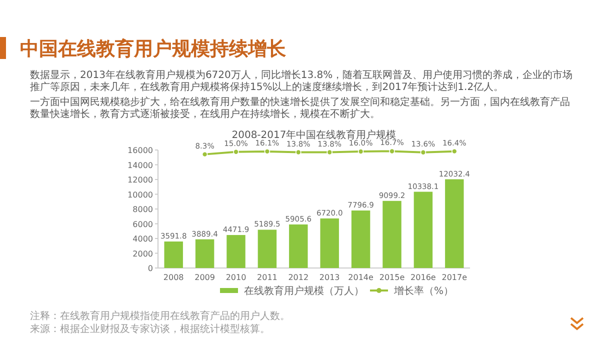 The image size is (600, 337). Describe the element at coordinates (302, 82) in the screenshot. I see `text: 数据显示，2013年在线教育用户规模为6720万人，同比增长13.8%，随着互联网普及、用户使用习惯的养成，企业的市场推广等原因，未来几年，在线教育用户规模将保持15%以上的速度继续增长，到2017年预计达到1.2亿人。` at that location.